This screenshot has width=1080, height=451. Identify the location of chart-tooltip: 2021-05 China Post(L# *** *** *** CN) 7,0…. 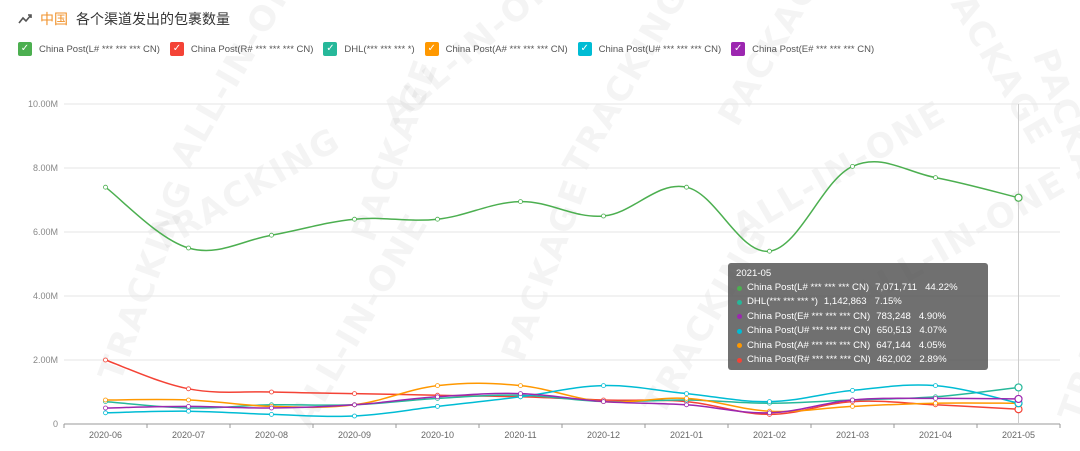
(858, 316).